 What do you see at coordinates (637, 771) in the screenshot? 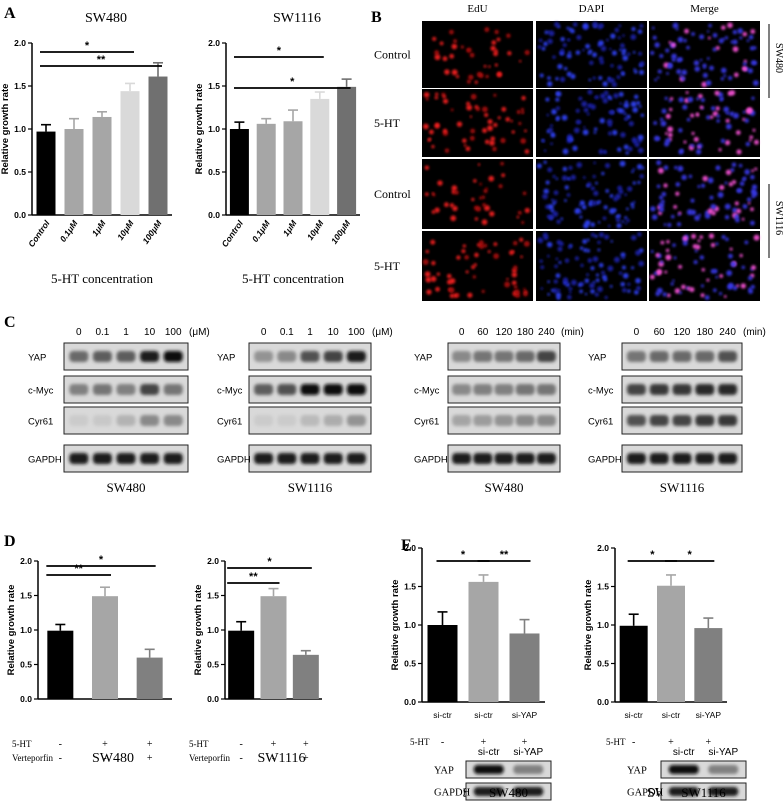
I see `band-label: YAP` at bounding box center [637, 771].